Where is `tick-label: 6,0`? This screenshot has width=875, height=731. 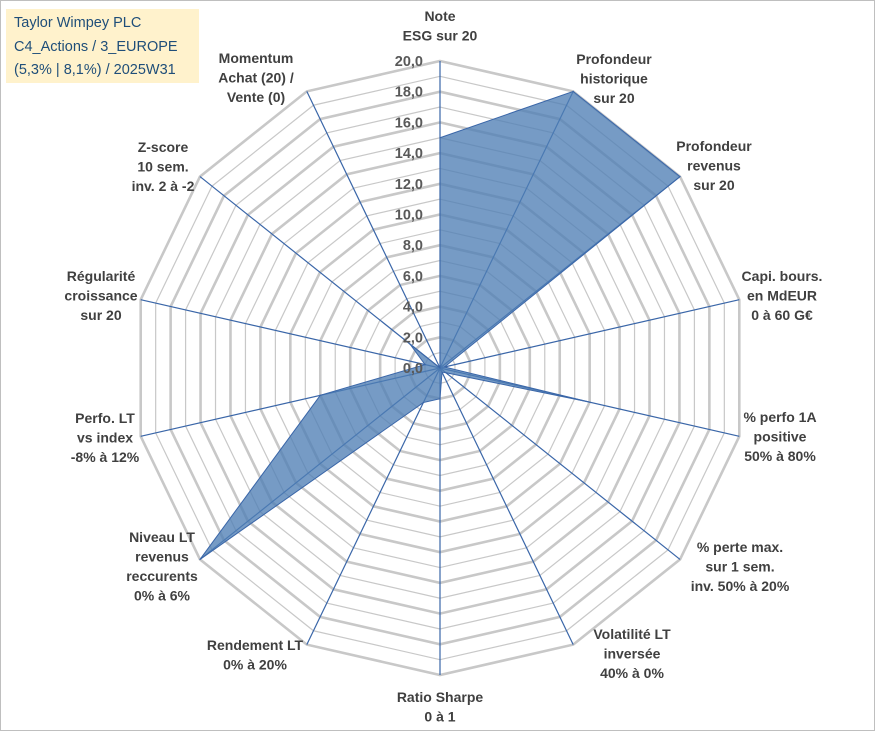
tick-label: 6,0 is located at coordinates (413, 277).